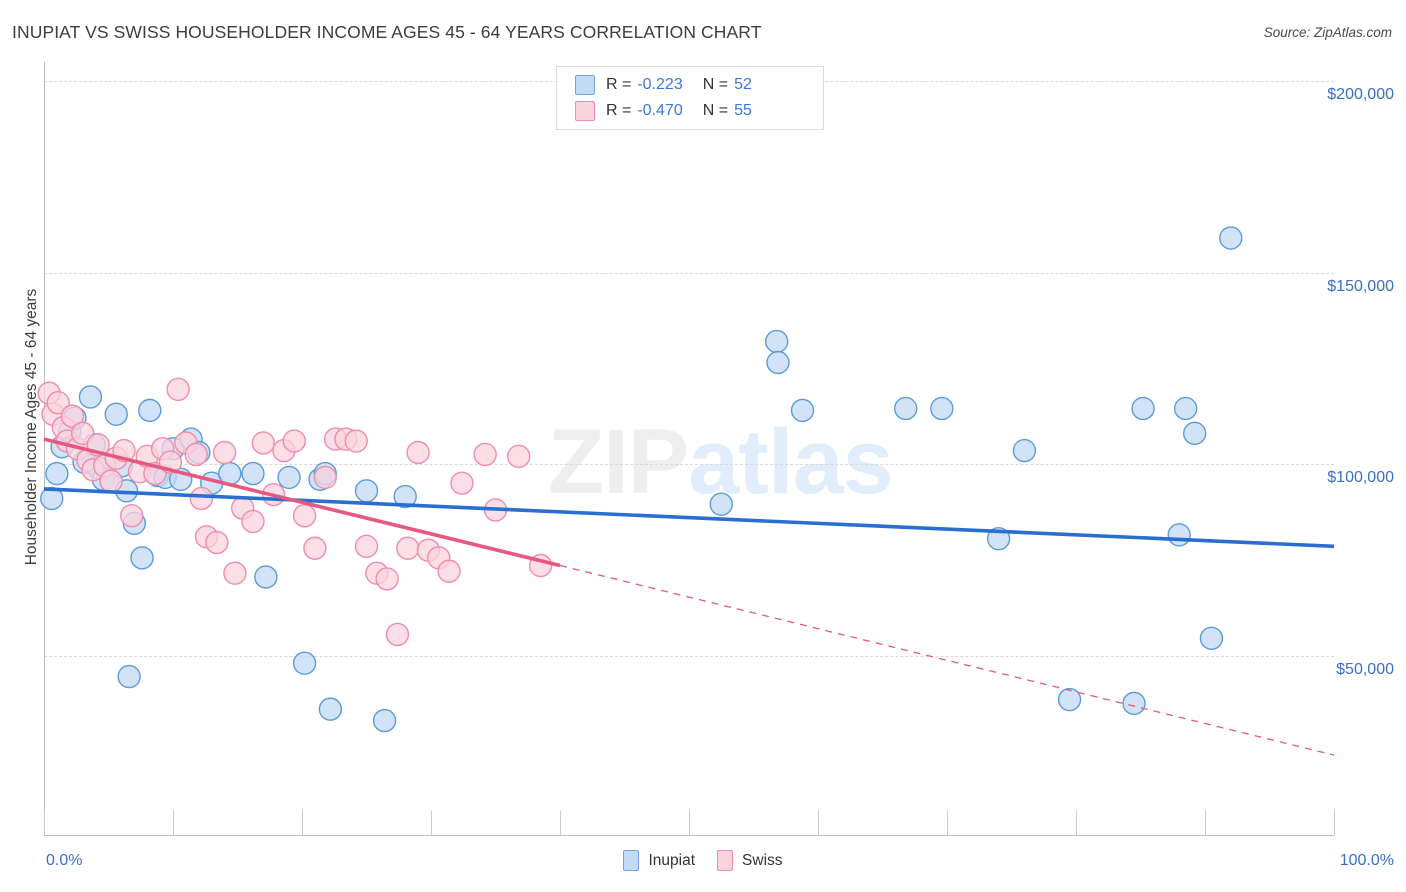  Describe the element at coordinates (1360, 286) in the screenshot. I see `y-axis-tick-label: $150,000` at that location.